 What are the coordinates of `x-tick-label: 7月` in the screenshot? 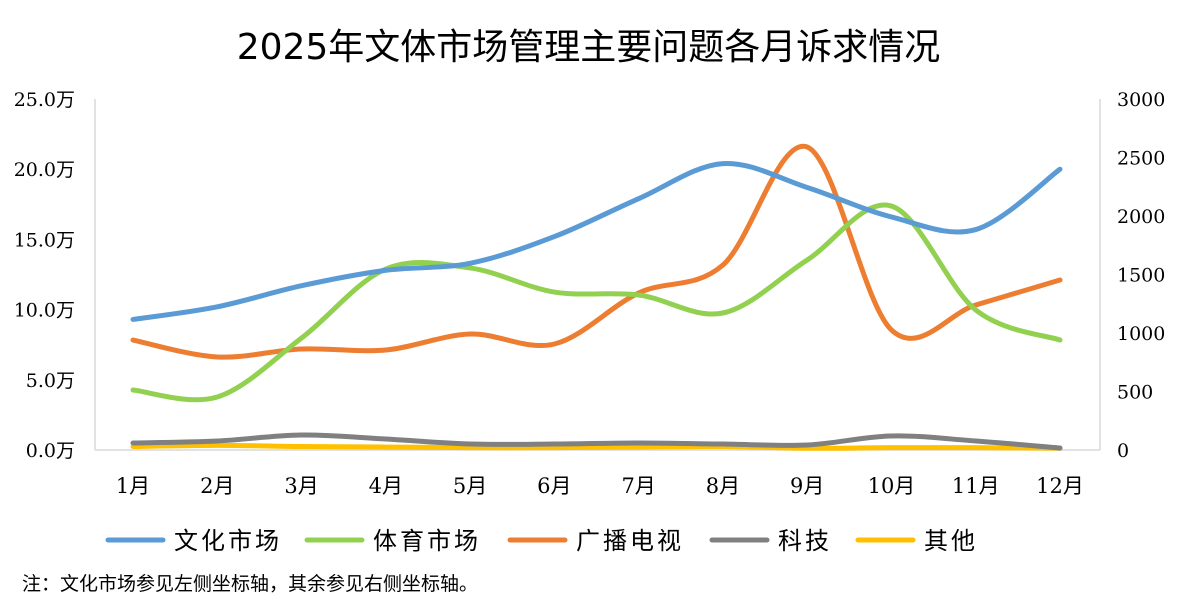 It's located at (638, 486).